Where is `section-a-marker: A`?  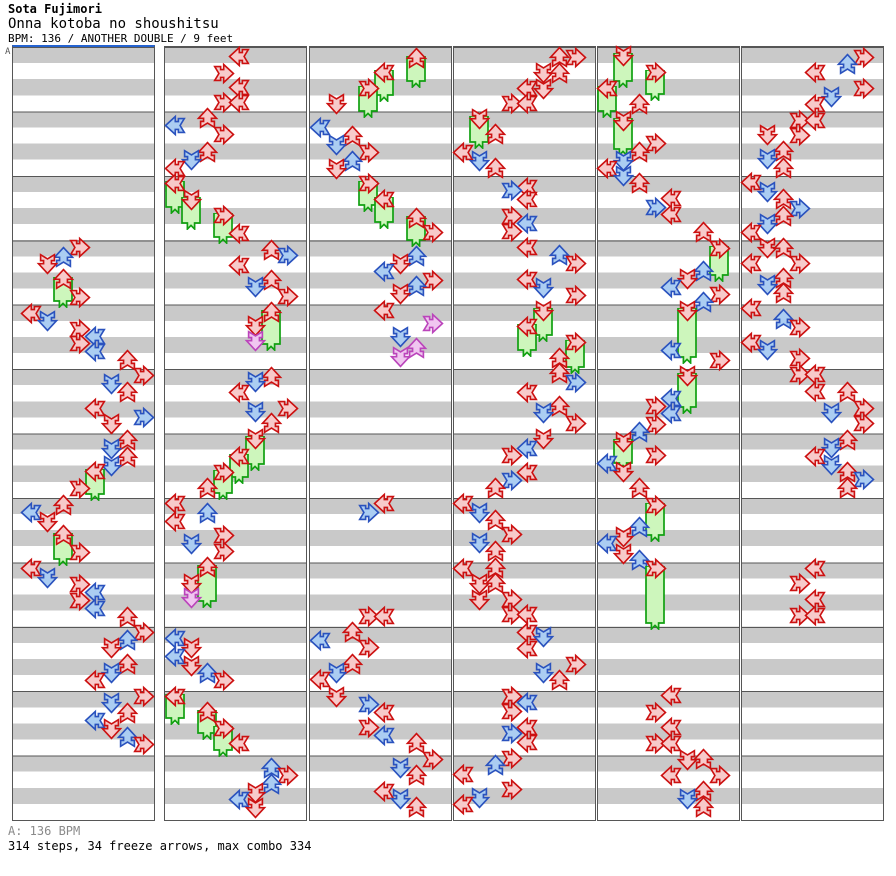
section-a-marker: A is located at coordinates (8, 52).